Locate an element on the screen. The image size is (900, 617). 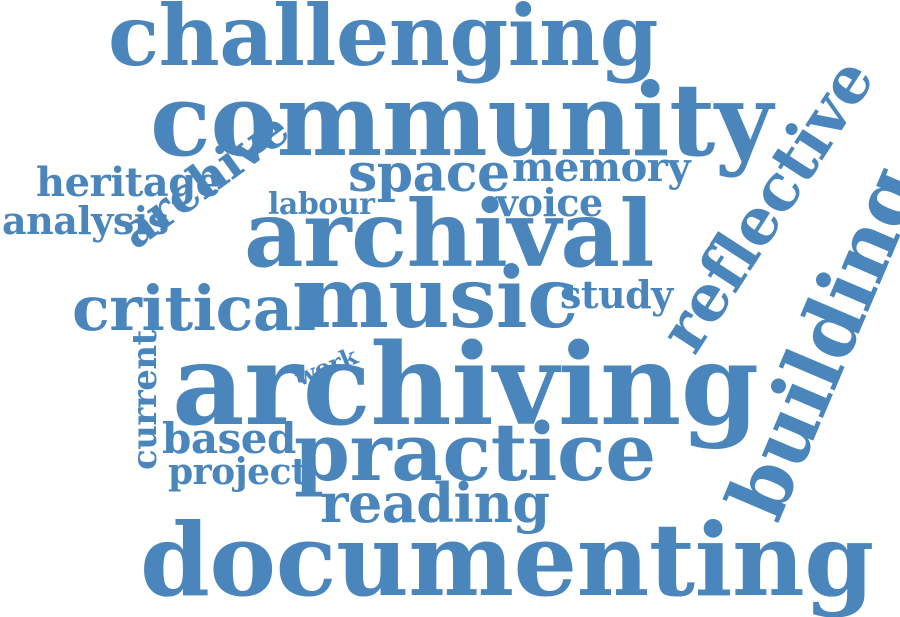
word-heritage: heritage is located at coordinates (128, 182).